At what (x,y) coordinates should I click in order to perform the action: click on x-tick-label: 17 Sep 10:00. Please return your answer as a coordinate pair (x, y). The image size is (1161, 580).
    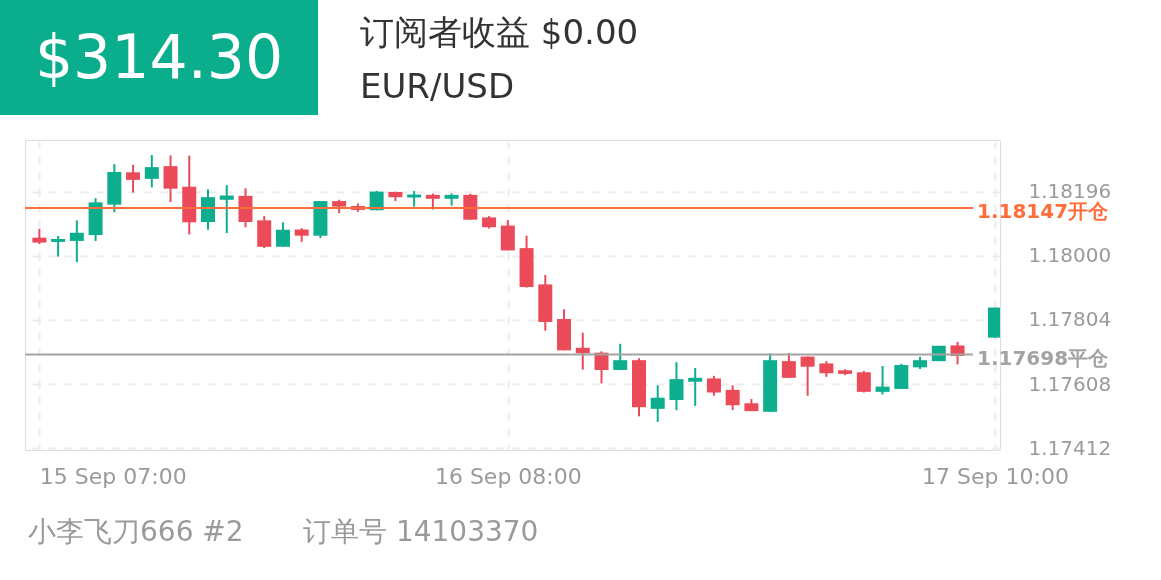
    Looking at the image, I should click on (995, 476).